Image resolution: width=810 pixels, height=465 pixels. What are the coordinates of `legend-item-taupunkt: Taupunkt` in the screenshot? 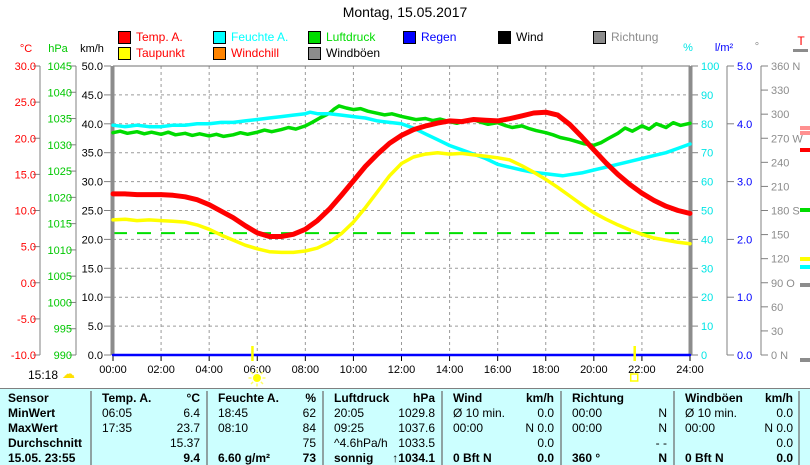 It's located at (165, 53).